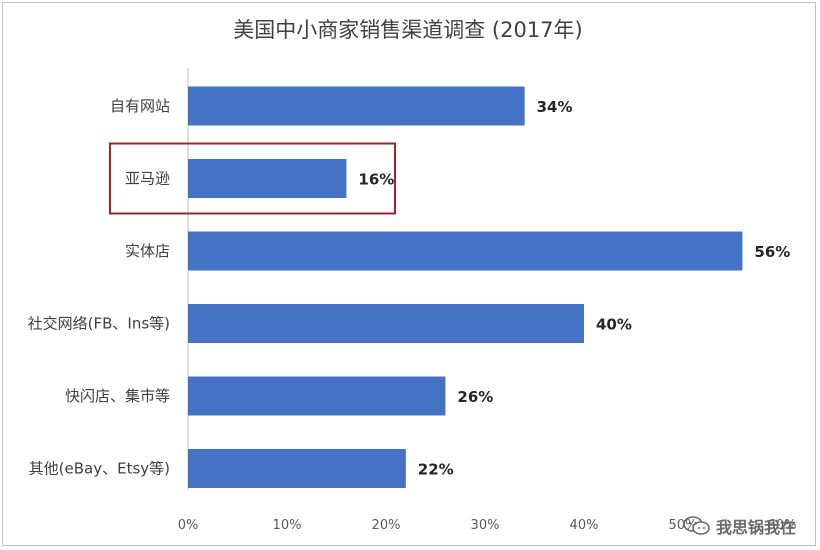  I want to click on x-tick-label: 60%, so click(782, 525).